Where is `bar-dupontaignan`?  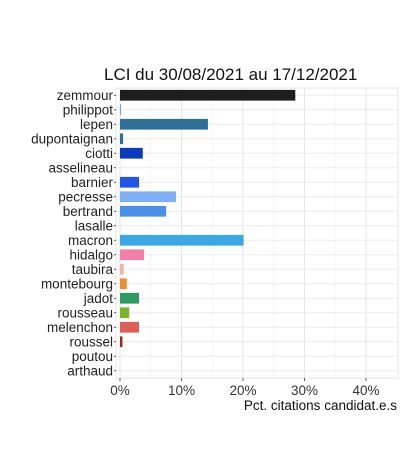 bar-dupontaignan is located at coordinates (122, 139).